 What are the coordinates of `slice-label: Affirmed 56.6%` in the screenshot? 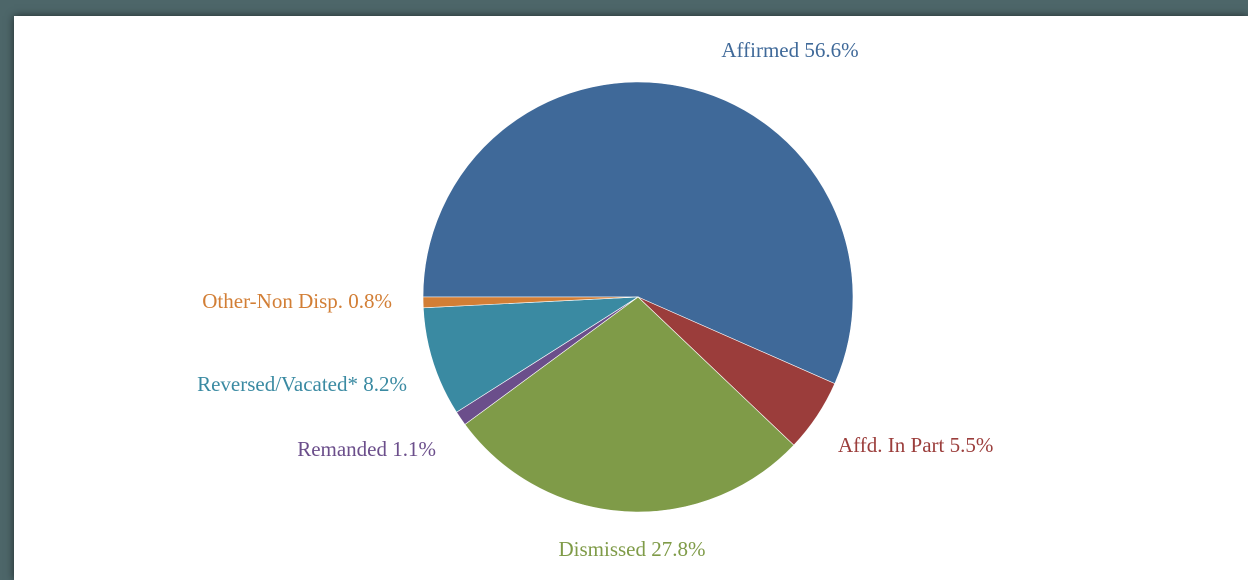 It's located at (789, 50).